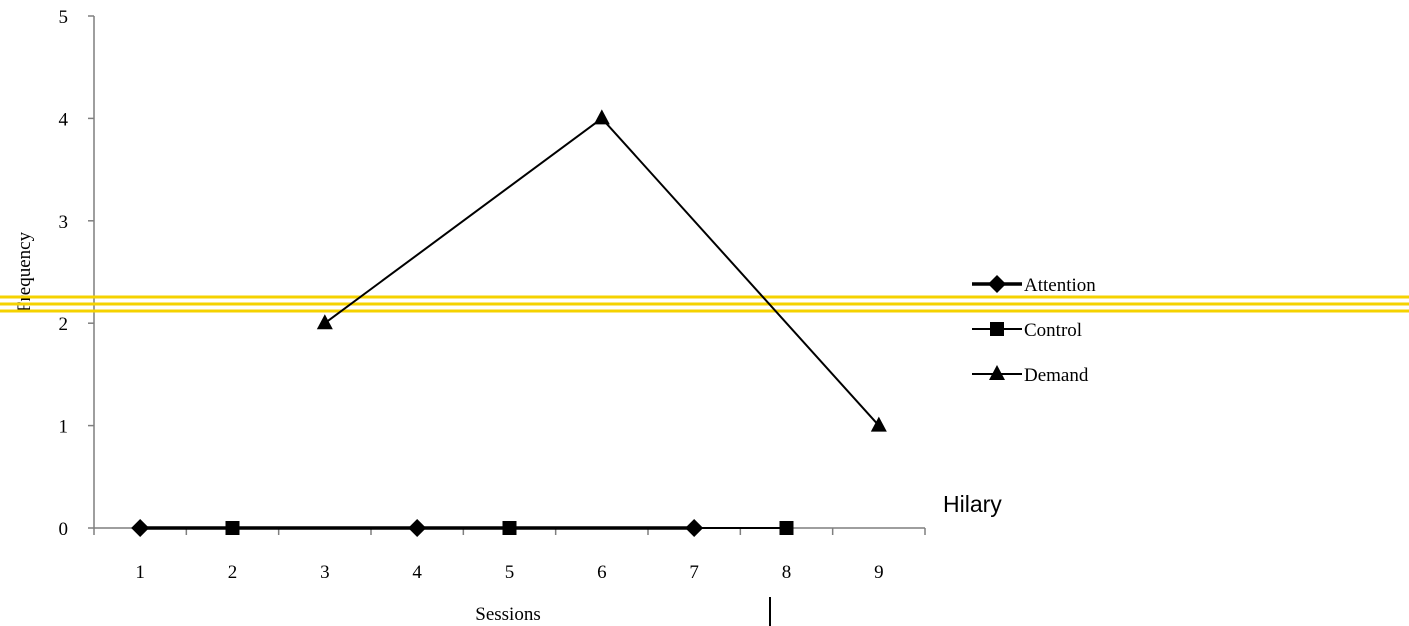 This screenshot has height=626, width=1409. Describe the element at coordinates (694, 572) in the screenshot. I see `x-tick-label: 7` at that location.